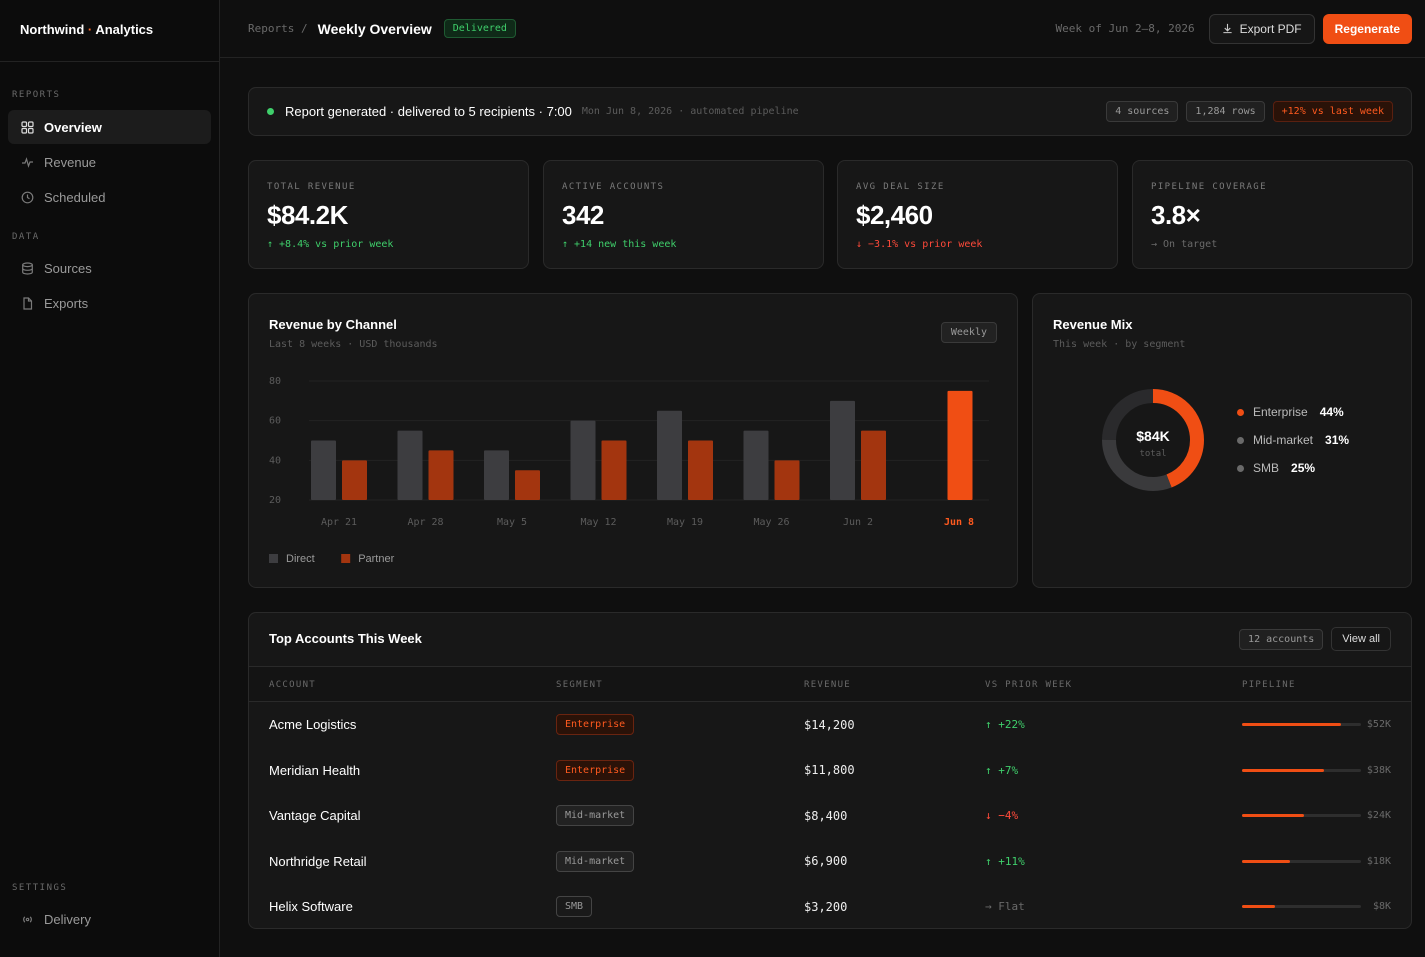 This screenshot has width=1425, height=957. What do you see at coordinates (1005, 724) in the screenshot?
I see `week-delta: ↑ +22%` at bounding box center [1005, 724].